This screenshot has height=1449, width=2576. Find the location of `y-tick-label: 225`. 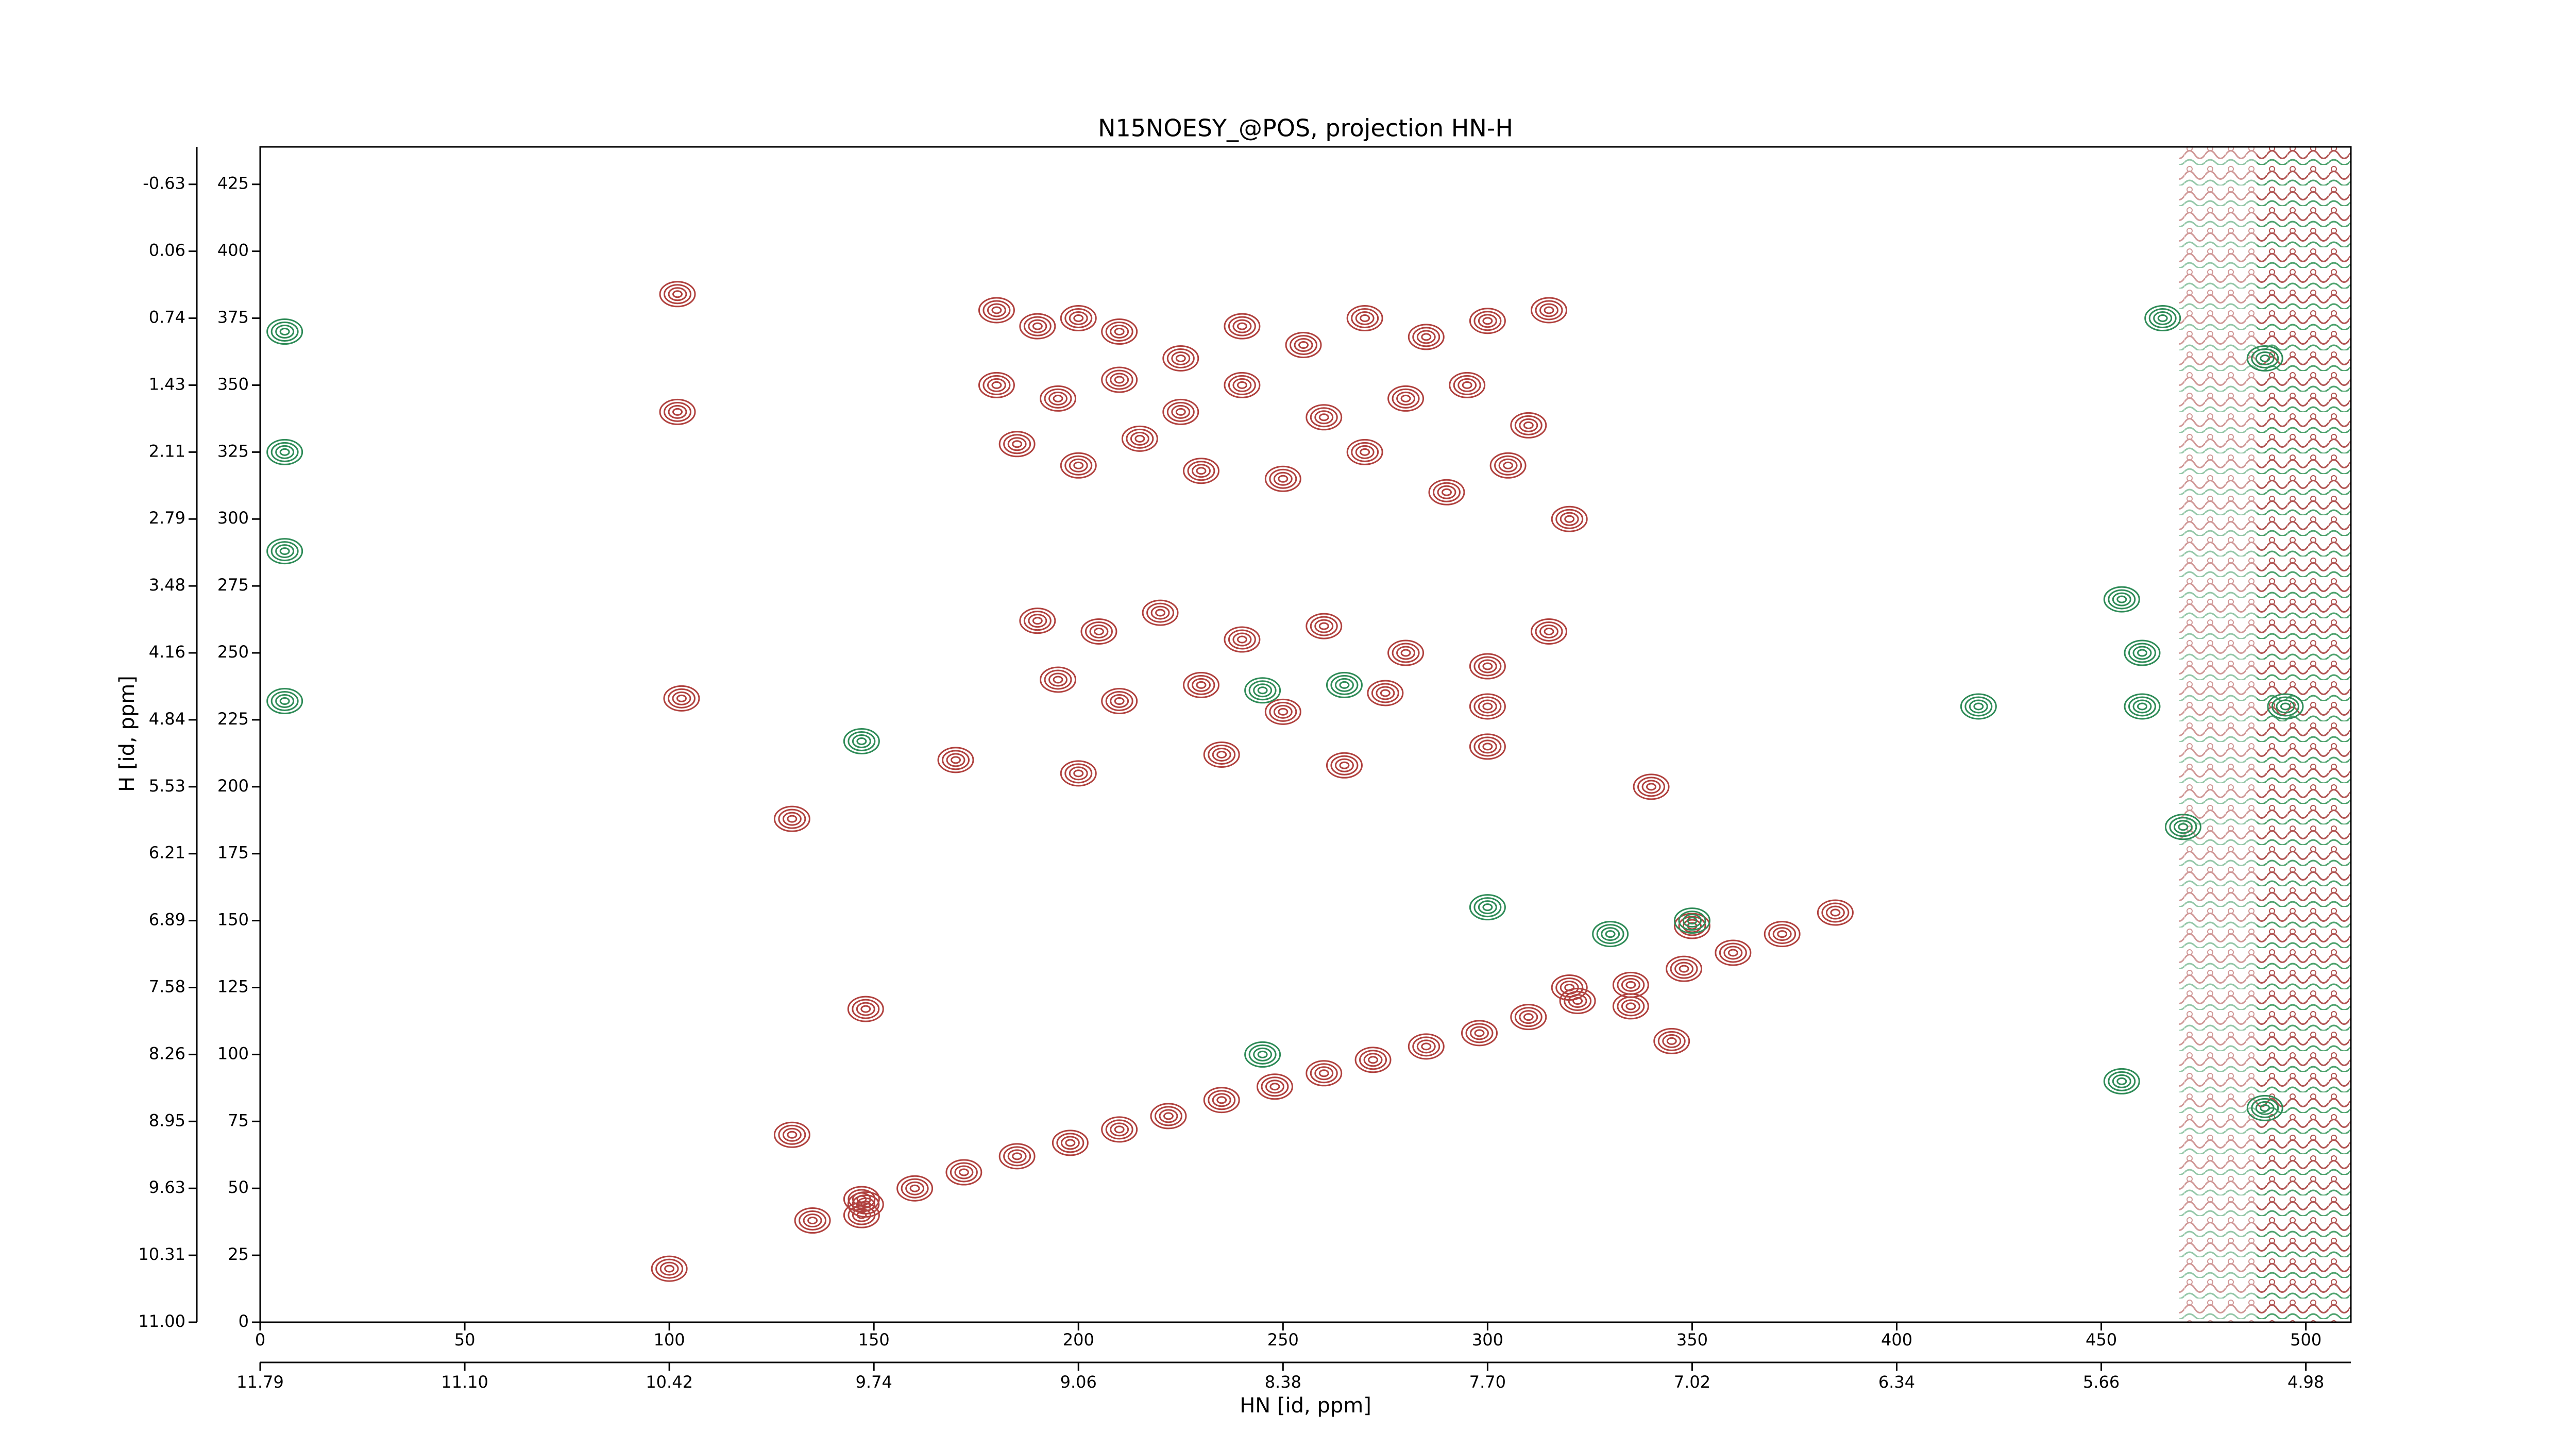

y-tick-label: 225 is located at coordinates (233, 719).